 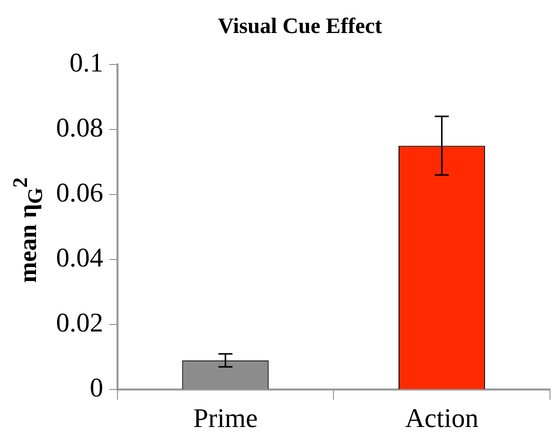 I want to click on x-tick-label: Prime, so click(x=225, y=417).